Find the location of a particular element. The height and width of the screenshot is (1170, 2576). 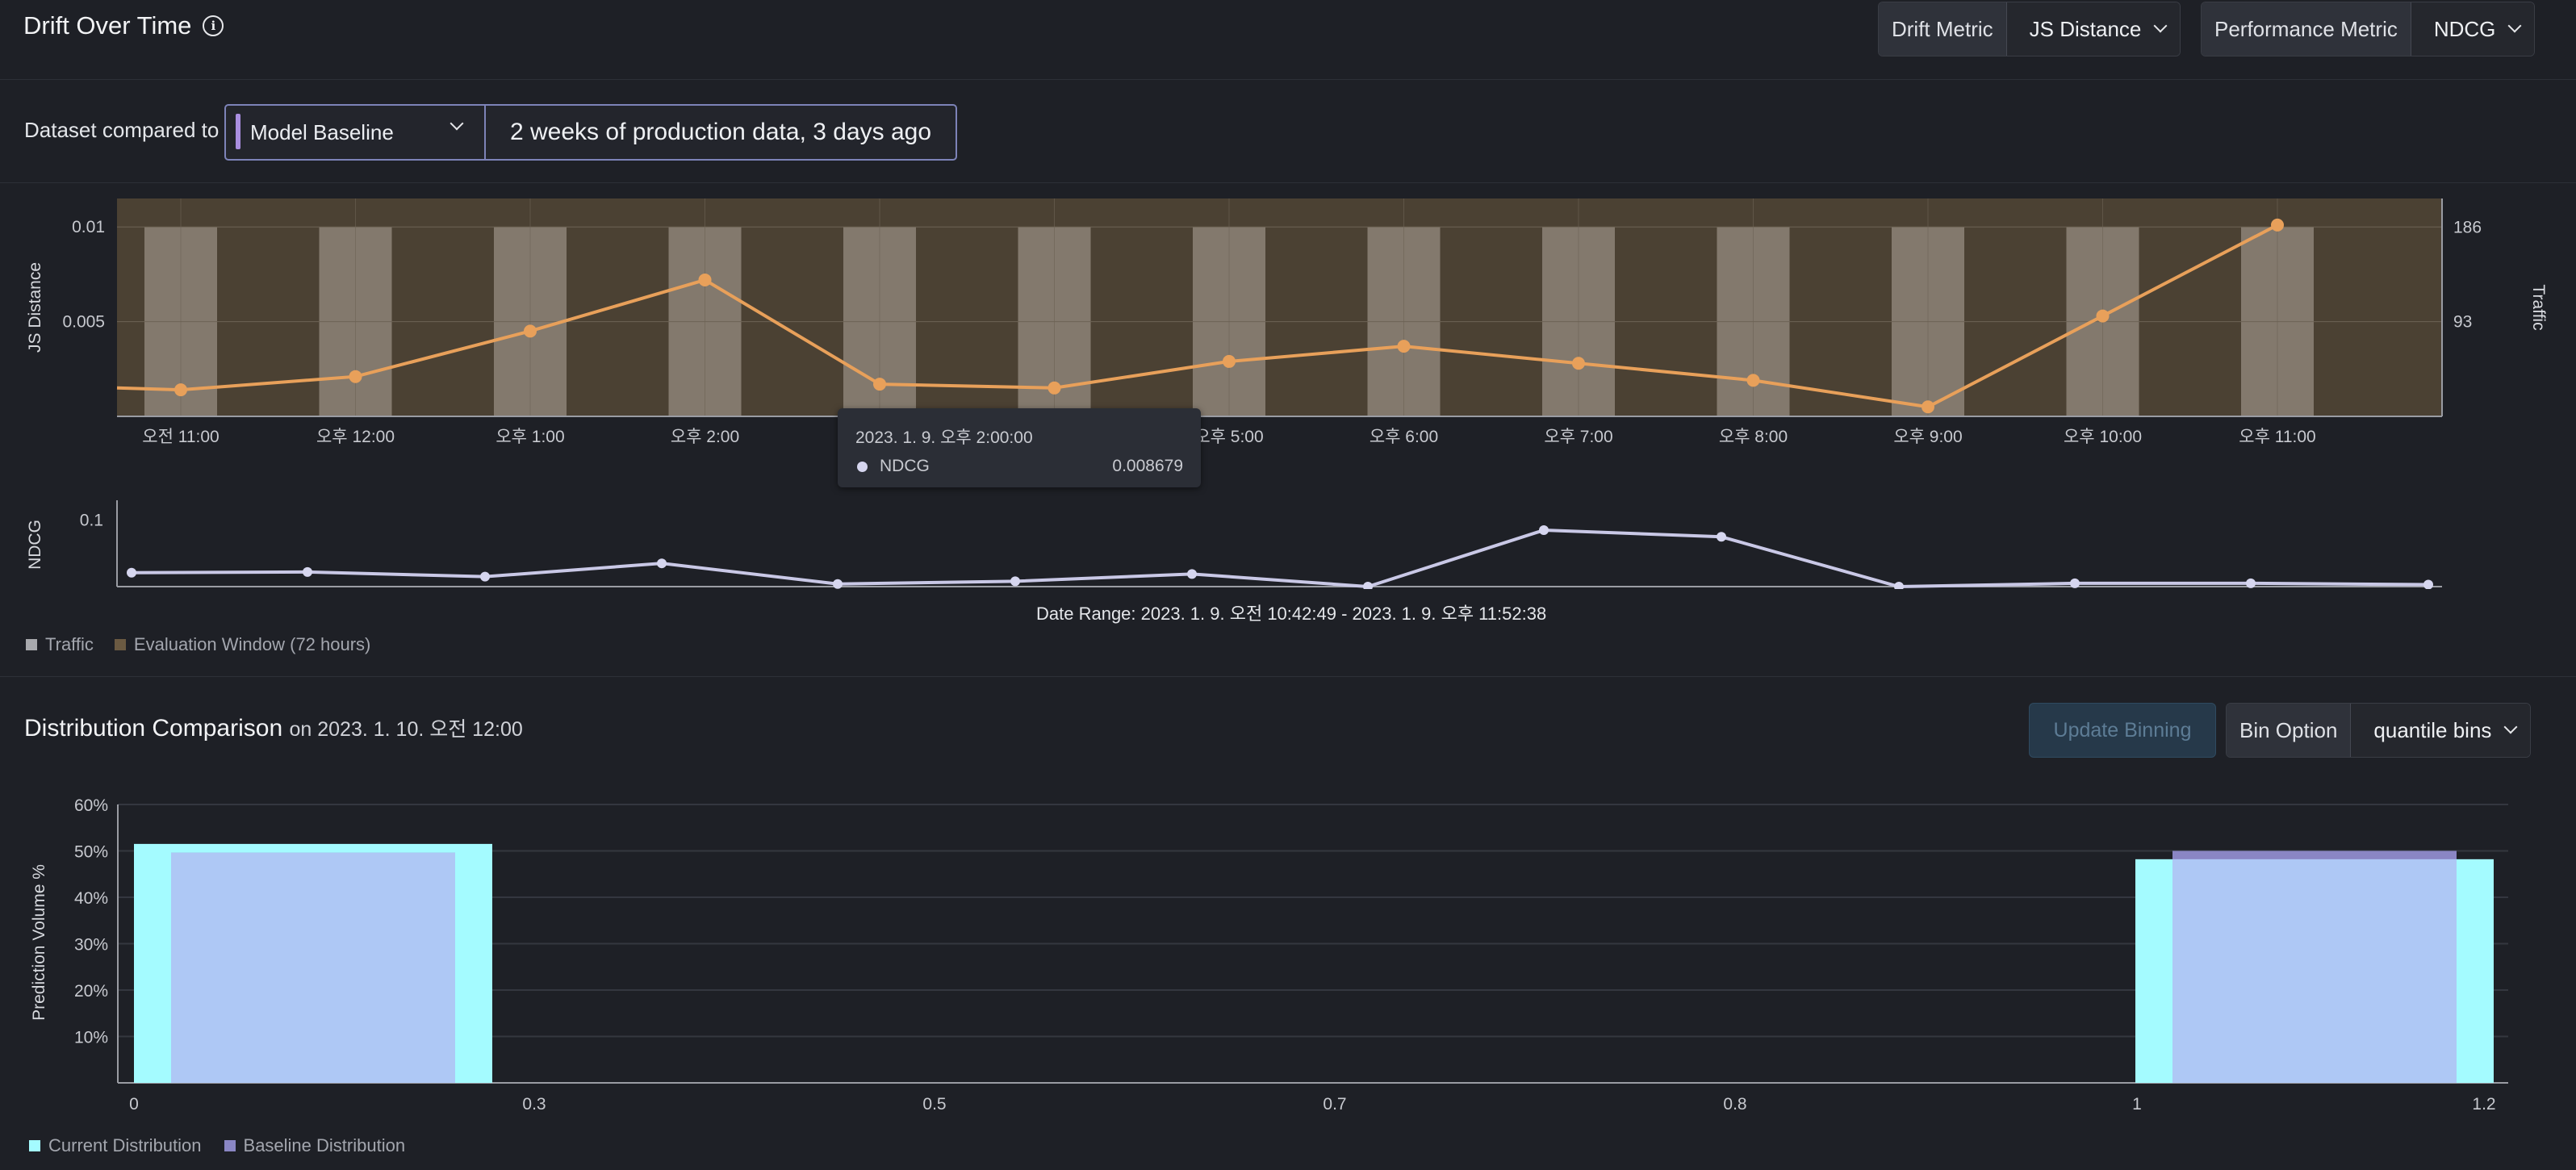

distribution-title-text: Distribution Comparison is located at coordinates (153, 728).